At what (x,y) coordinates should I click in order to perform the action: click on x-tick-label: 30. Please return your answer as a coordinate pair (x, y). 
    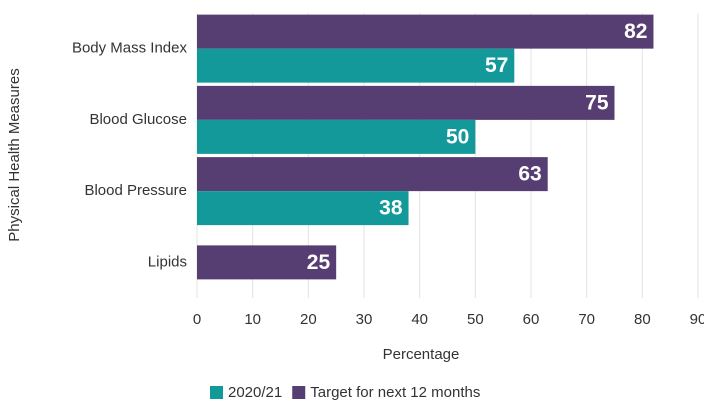
    Looking at the image, I should click on (364, 319).